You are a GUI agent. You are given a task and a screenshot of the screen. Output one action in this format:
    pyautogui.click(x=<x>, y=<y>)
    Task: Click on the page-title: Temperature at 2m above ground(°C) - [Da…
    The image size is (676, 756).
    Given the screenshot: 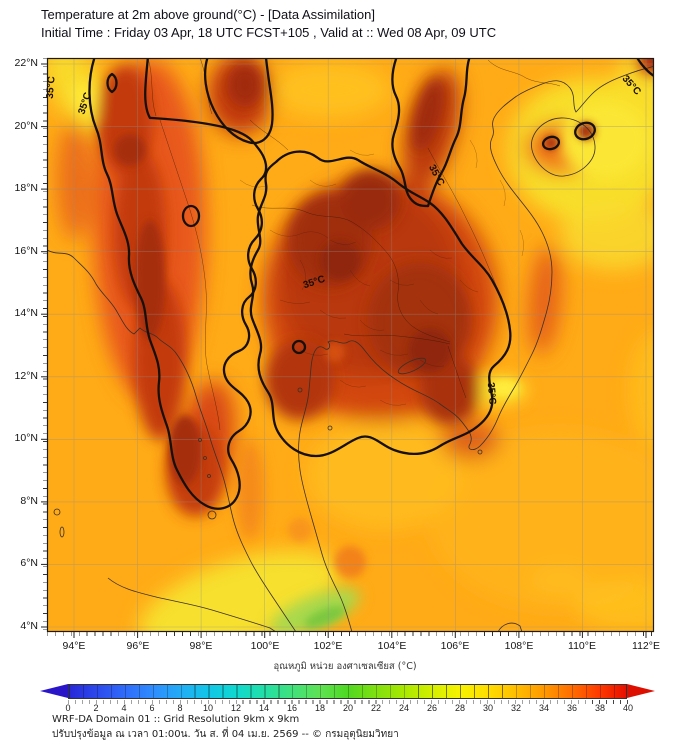 What is the action you would take?
    pyautogui.click(x=208, y=14)
    